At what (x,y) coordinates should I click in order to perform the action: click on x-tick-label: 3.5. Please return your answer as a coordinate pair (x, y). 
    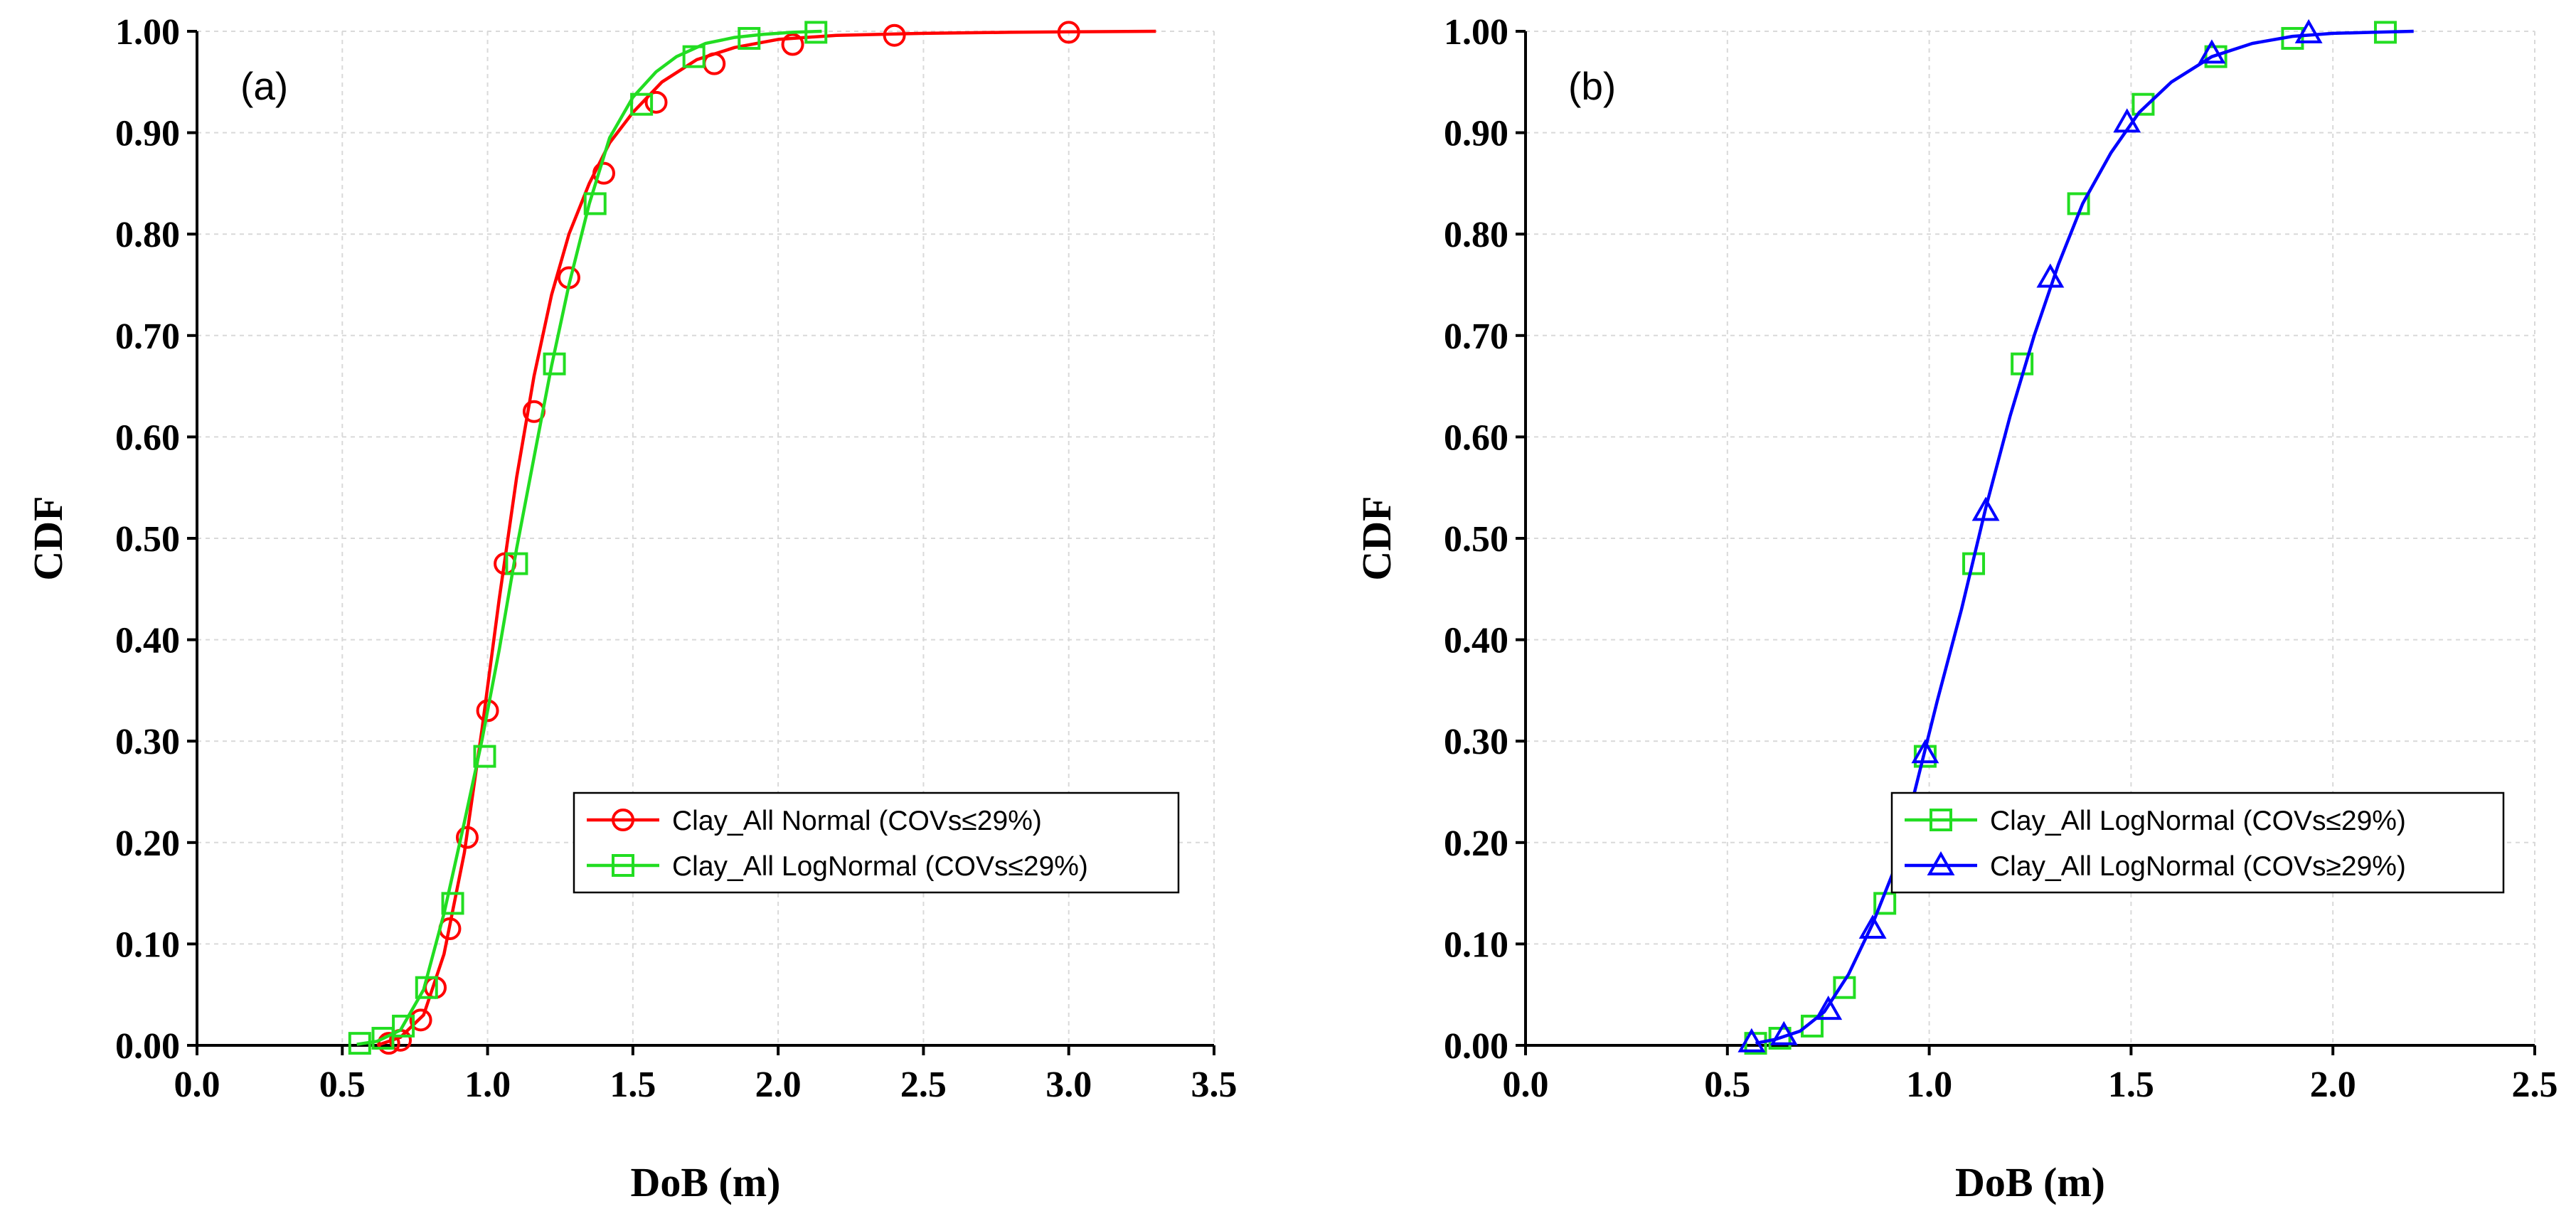
    Looking at the image, I should click on (1214, 1085).